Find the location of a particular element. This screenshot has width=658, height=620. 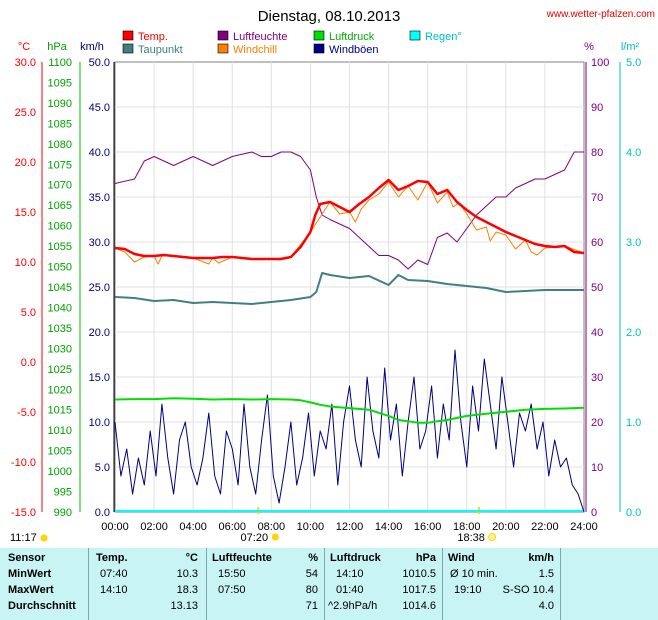

temp-tick-label: 25.0 is located at coordinates (25, 113).